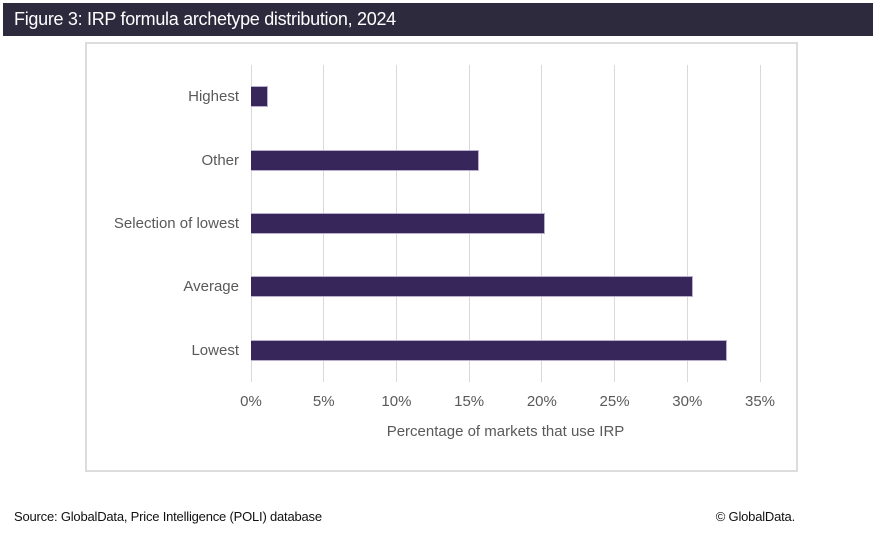 The image size is (876, 556). What do you see at coordinates (507, 403) in the screenshot?
I see `x-axis-ticks: 0% 5% 10% 15% 20% 25% 30% 35%` at bounding box center [507, 403].